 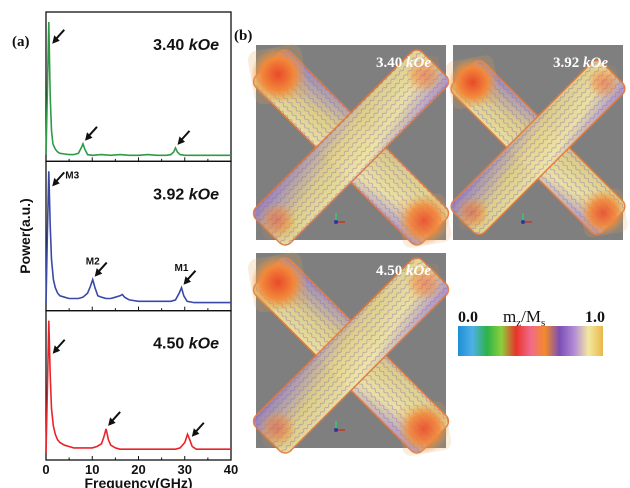 I want to click on x-tick-label: 0, so click(x=45, y=469).